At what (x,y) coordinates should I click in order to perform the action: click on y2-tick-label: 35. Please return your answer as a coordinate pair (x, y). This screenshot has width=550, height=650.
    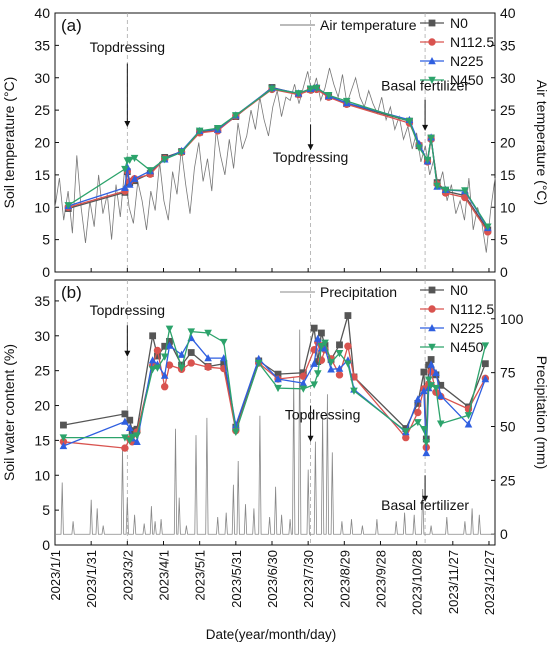
    Looking at the image, I should click on (508, 45).